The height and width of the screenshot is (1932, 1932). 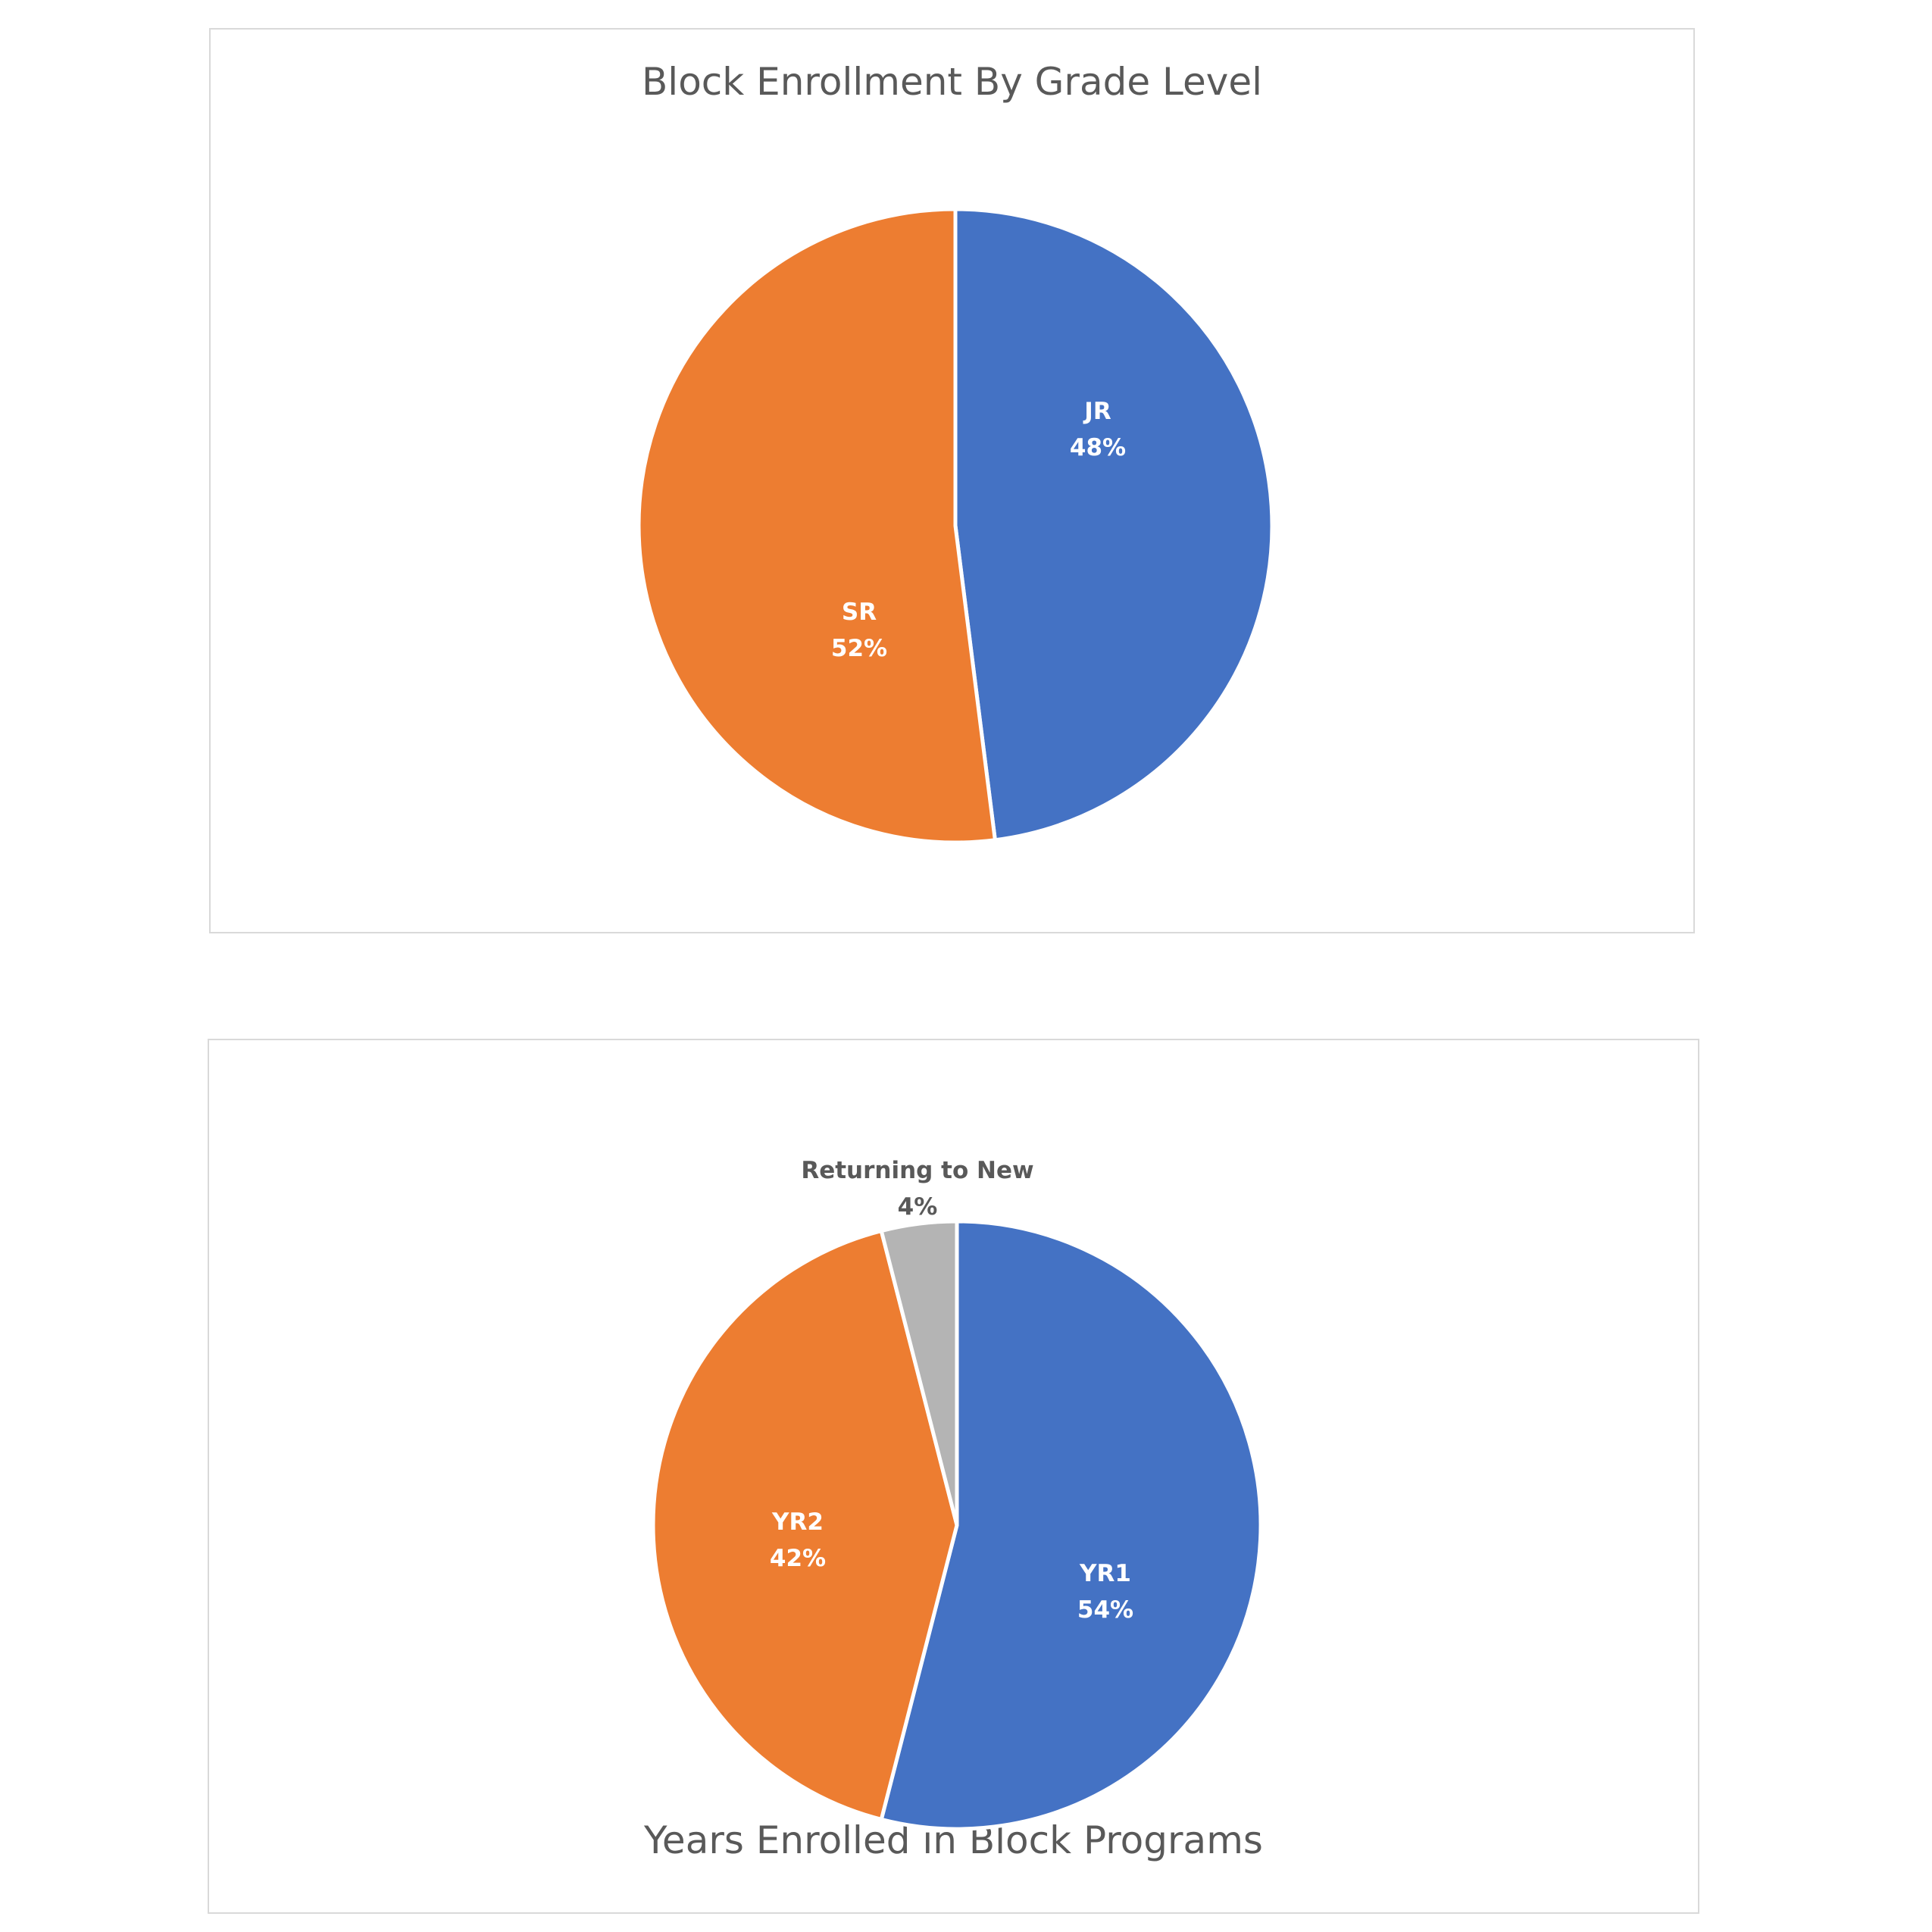 What do you see at coordinates (1105, 1592) in the screenshot?
I see `data-label-yr1: YR1 54%` at bounding box center [1105, 1592].